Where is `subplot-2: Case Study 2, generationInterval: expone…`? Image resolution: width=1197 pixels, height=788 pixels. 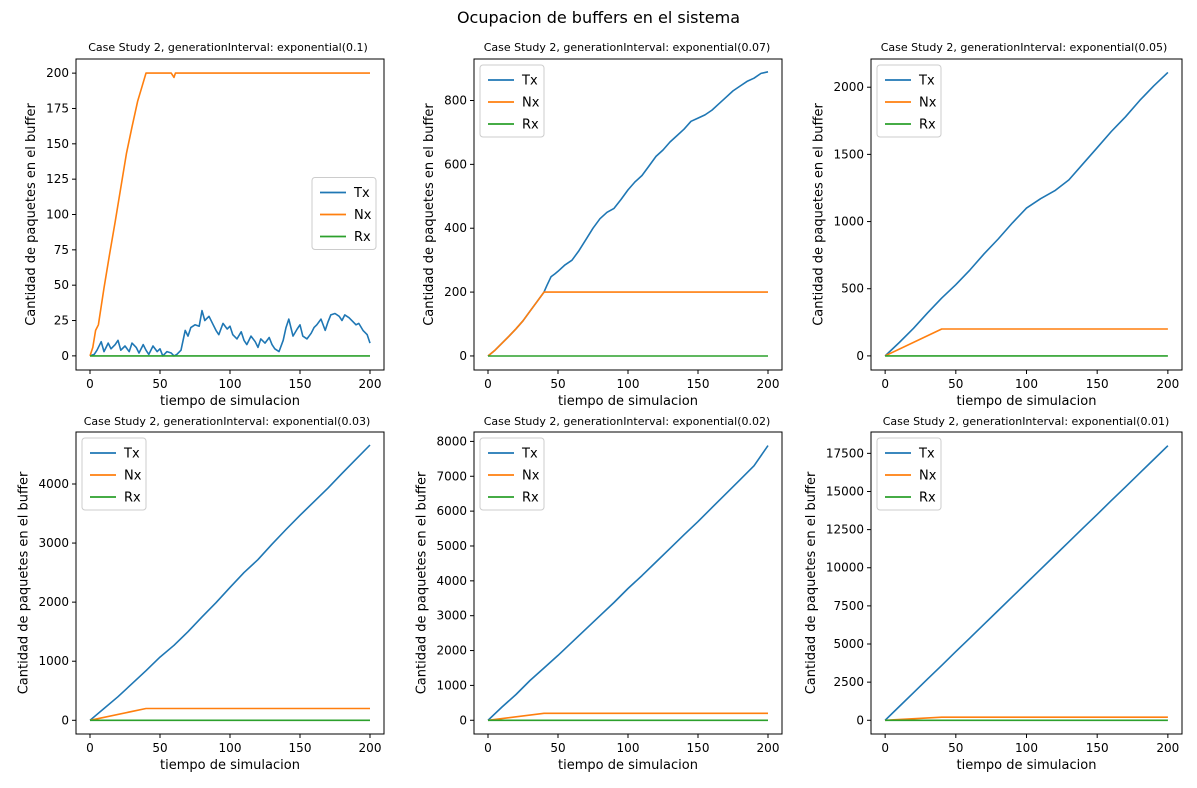
subplot-2: Case Study 2, generationInterval: expone… is located at coordinates (602, 225).